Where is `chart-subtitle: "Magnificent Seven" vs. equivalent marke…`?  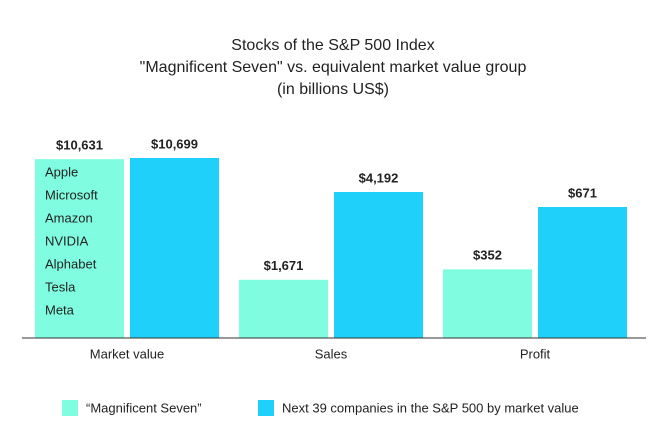
chart-subtitle: "Magnificent Seven" vs. equivalent marke… is located at coordinates (333, 67).